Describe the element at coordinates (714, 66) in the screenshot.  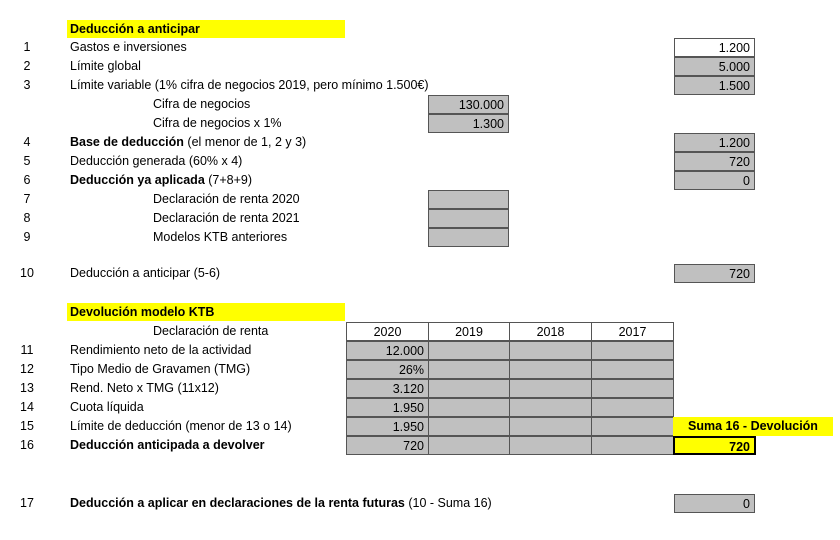
I see `value-cell: 5.000` at that location.